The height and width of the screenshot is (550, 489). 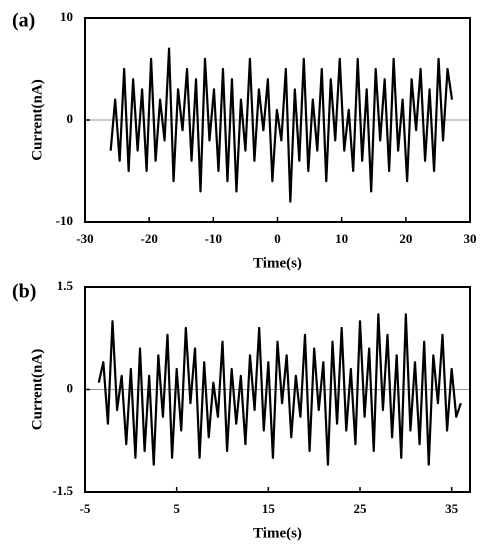 I want to click on x-tick-label: 15, so click(x=269, y=508).